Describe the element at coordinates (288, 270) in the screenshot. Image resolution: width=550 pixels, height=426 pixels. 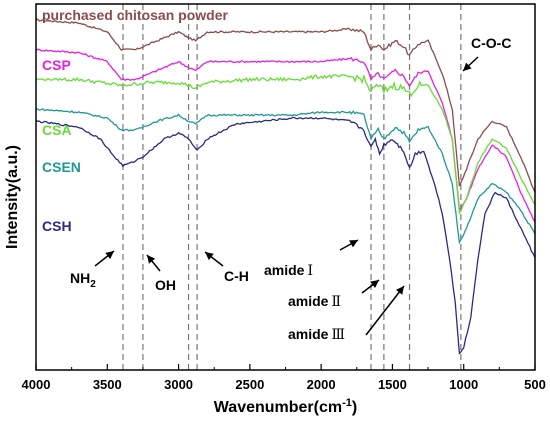
I see `annotation-amide-i: amide Ⅰ` at that location.